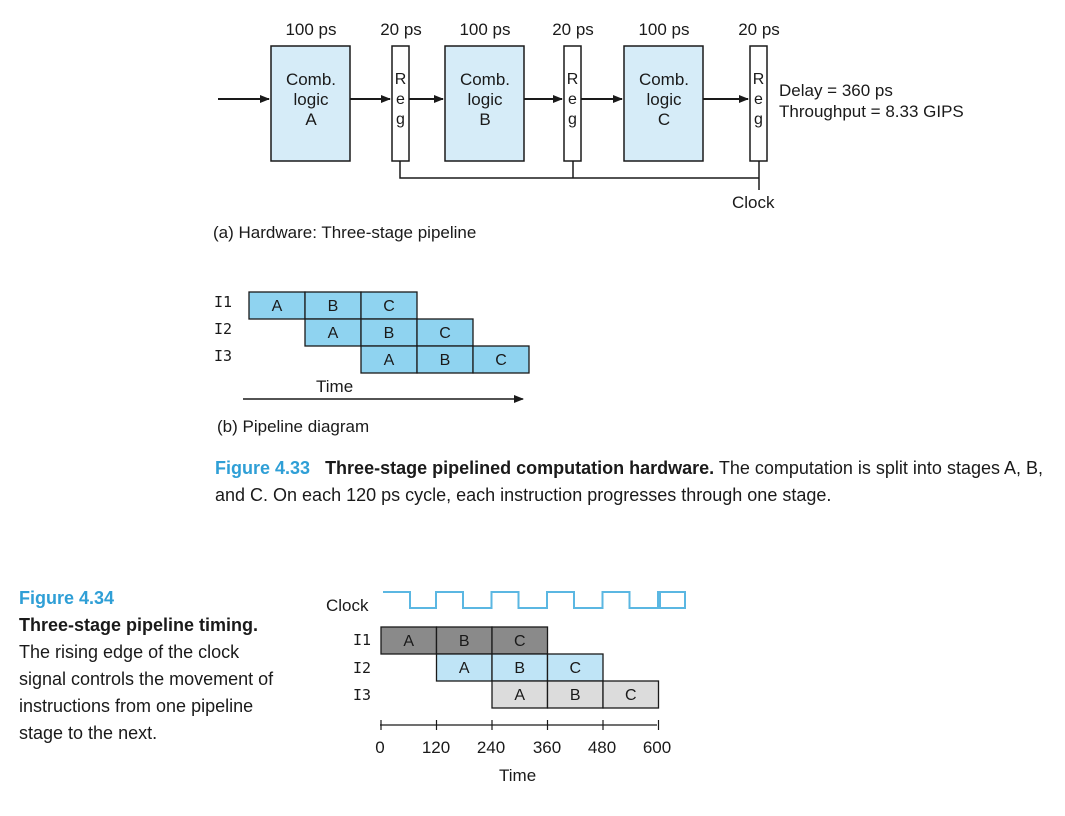 The image size is (1065, 816). I want to click on pipeline-cell-i1-c, so click(389, 305).